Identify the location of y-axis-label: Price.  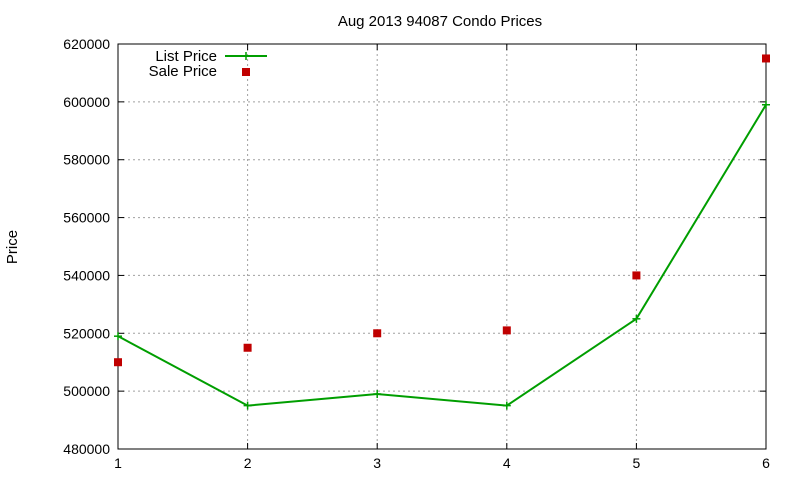
(12, 247).